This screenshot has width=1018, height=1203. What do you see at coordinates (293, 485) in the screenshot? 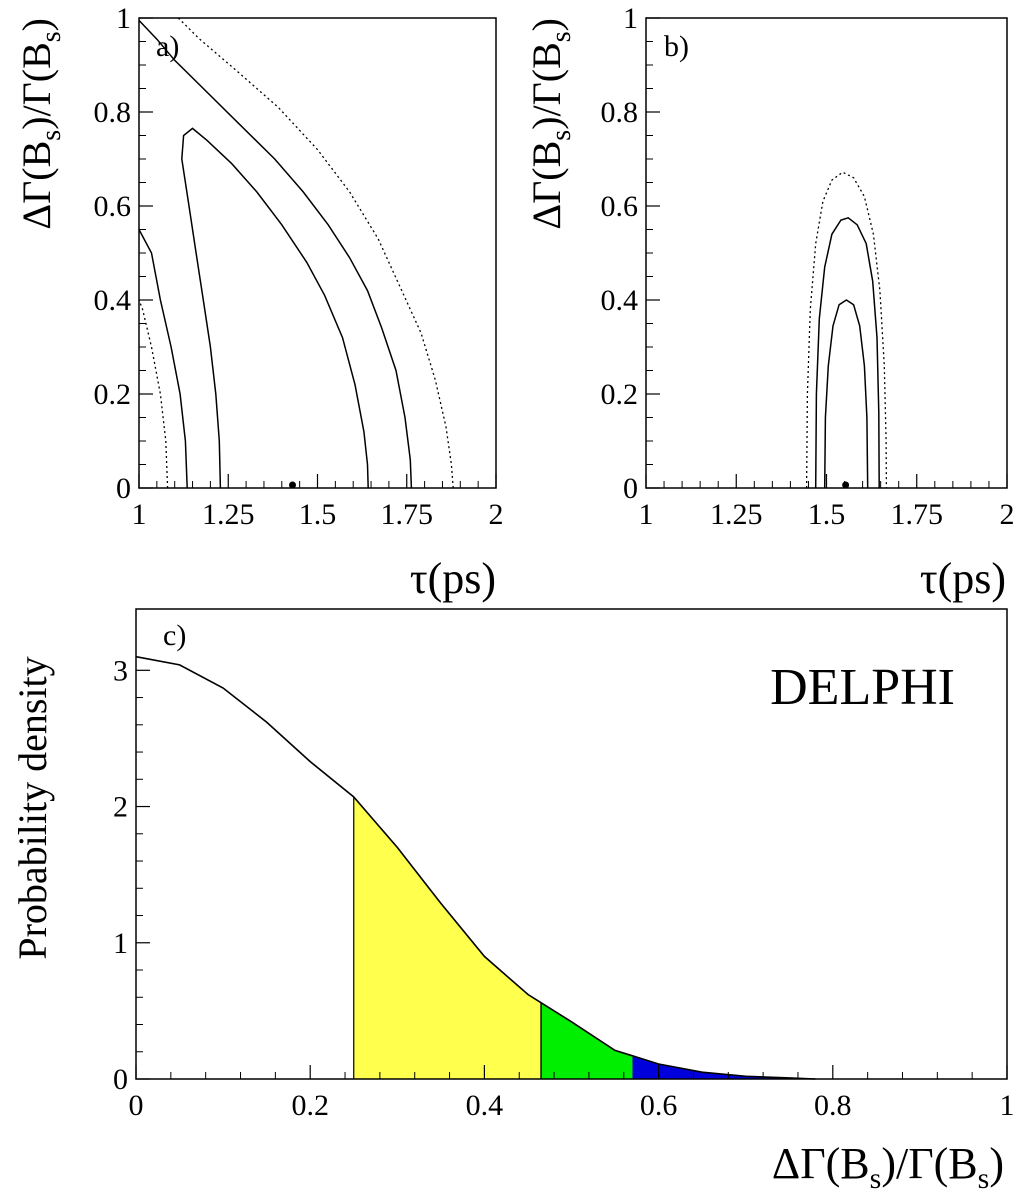
I see `panel-a-best-fit-point` at bounding box center [293, 485].